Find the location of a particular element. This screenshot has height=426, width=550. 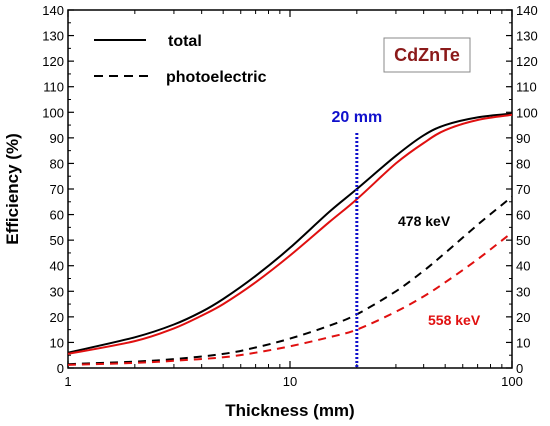

y-tick-label-left: 130 is located at coordinates (53, 36).